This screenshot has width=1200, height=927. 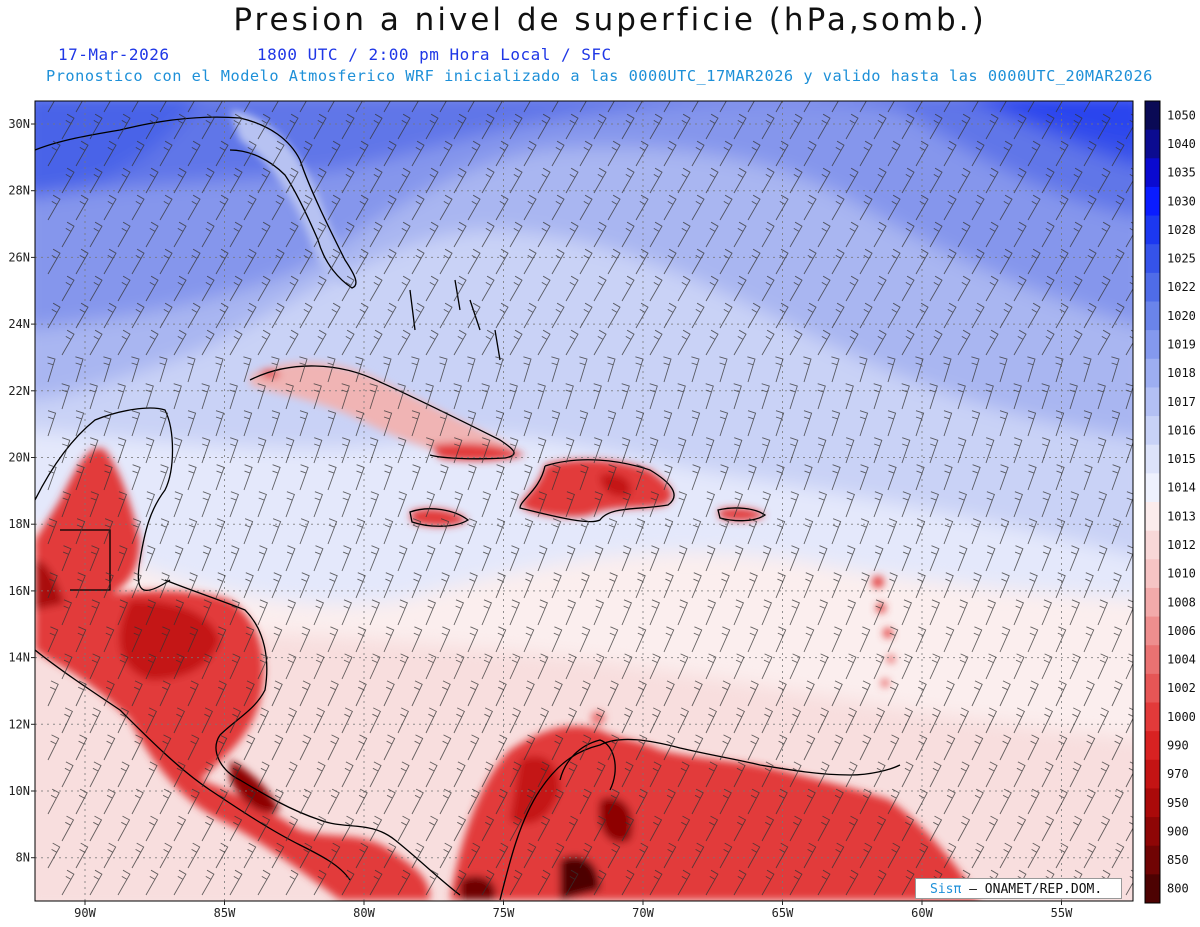 What do you see at coordinates (19, 658) in the screenshot?
I see `lat-label: 14N` at bounding box center [19, 658].